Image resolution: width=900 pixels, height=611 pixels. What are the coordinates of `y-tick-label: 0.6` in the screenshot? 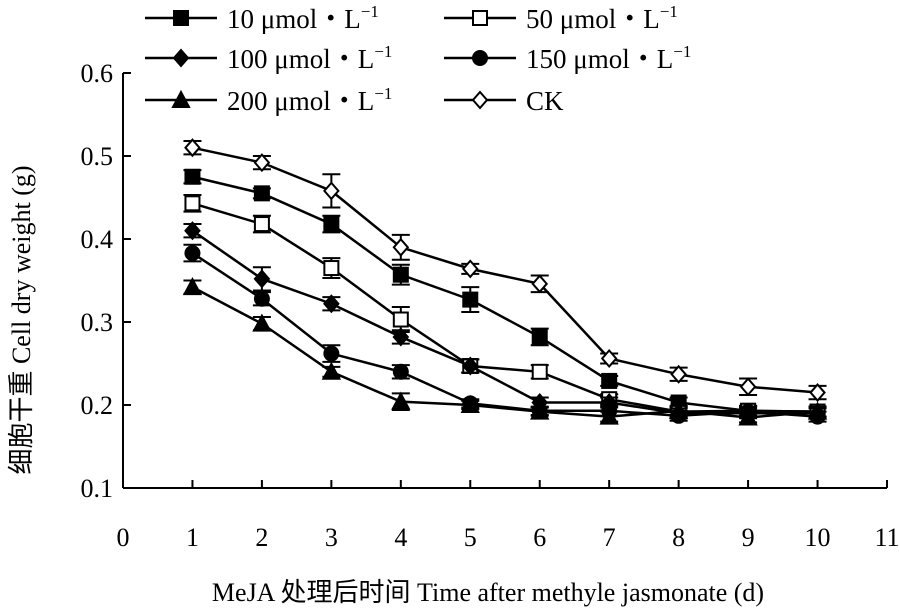 It's located at (97, 73).